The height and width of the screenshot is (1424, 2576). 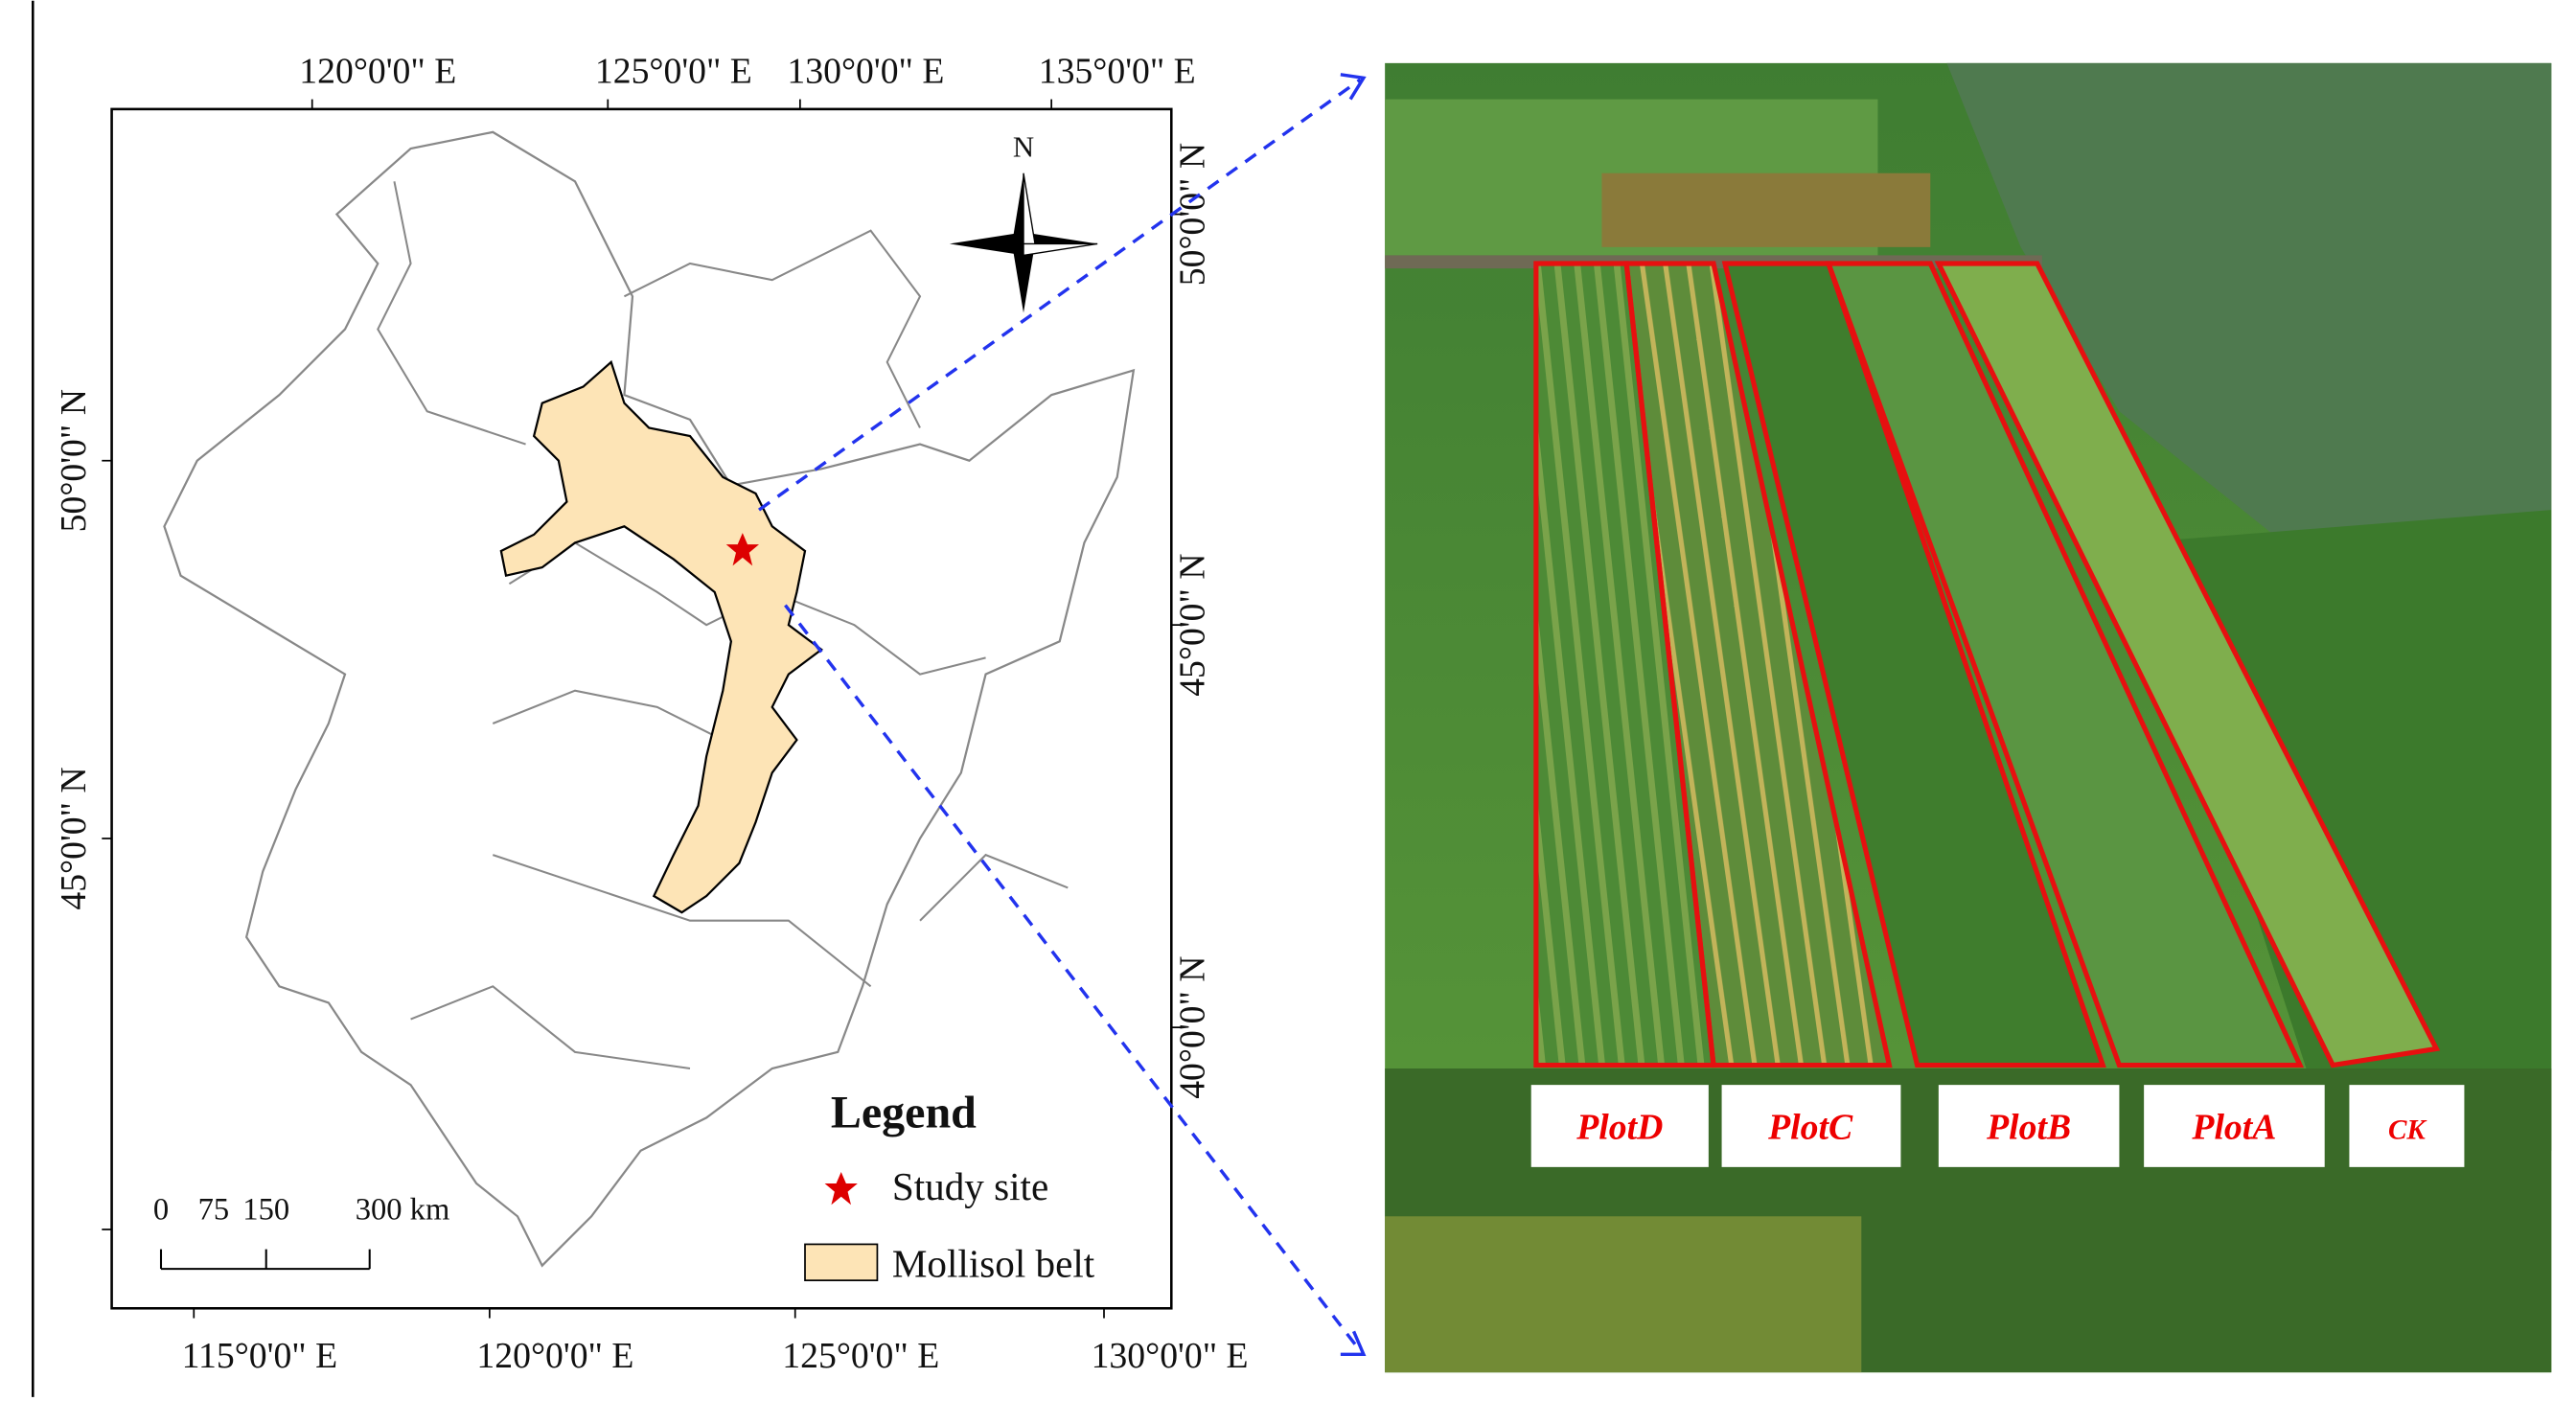 I want to click on plot-label: PlotA, so click(x=2233, y=1128).